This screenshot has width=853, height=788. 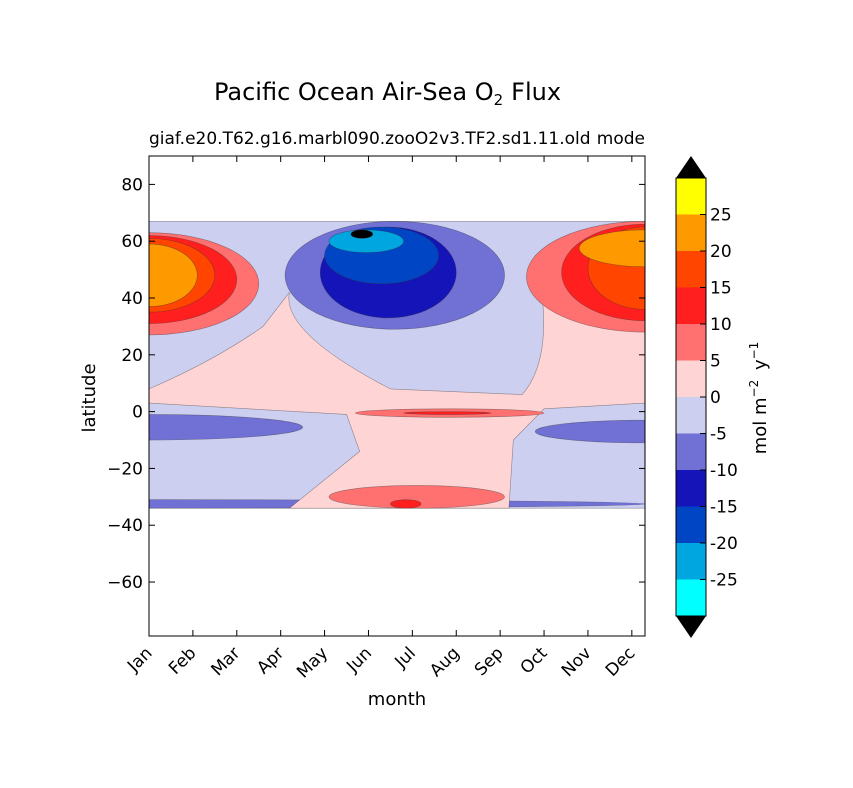 I want to click on contour-dec-pos20, so click(x=611, y=248).